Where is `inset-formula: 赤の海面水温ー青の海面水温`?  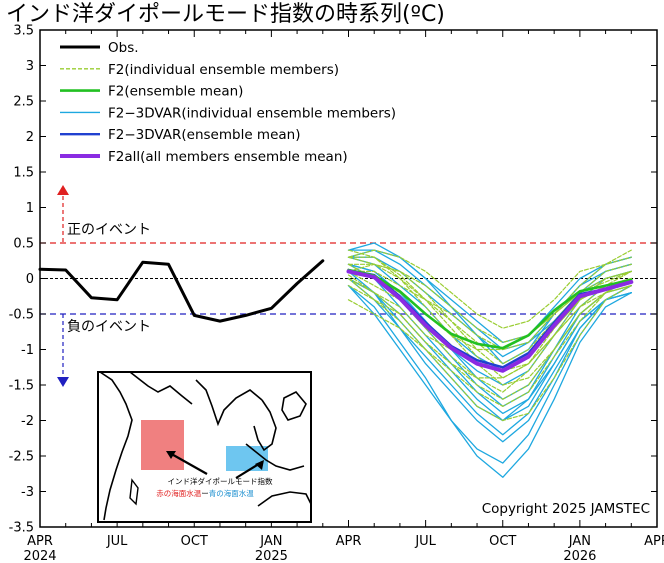
inset-formula: 赤の海面水温ー青の海面水温 is located at coordinates (205, 493).